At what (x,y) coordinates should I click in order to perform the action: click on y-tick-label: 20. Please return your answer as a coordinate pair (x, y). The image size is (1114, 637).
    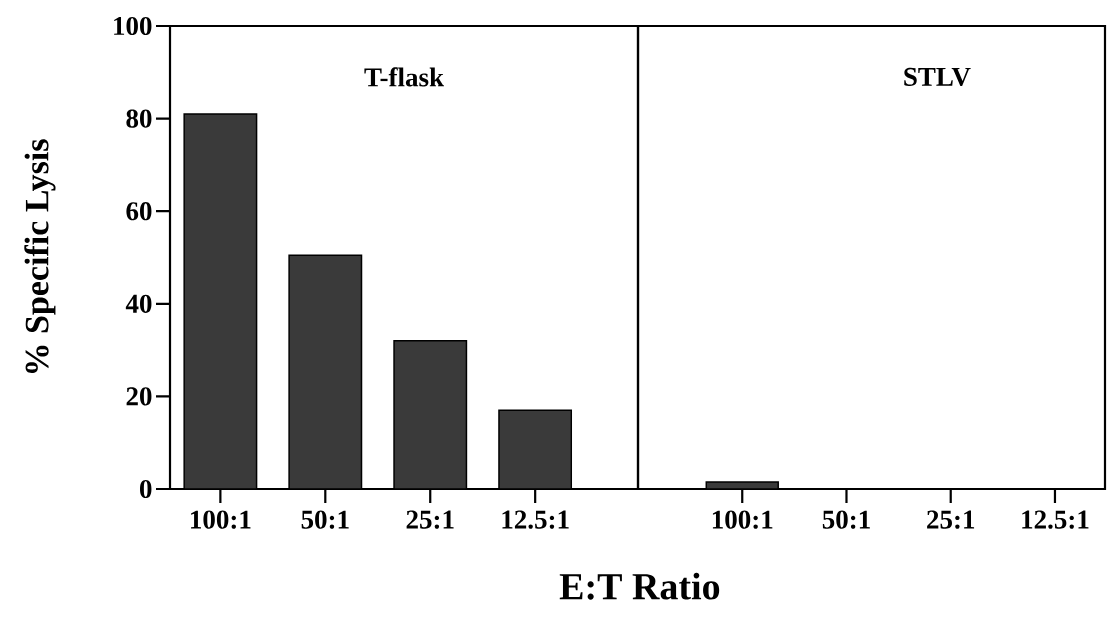
    Looking at the image, I should click on (139, 396).